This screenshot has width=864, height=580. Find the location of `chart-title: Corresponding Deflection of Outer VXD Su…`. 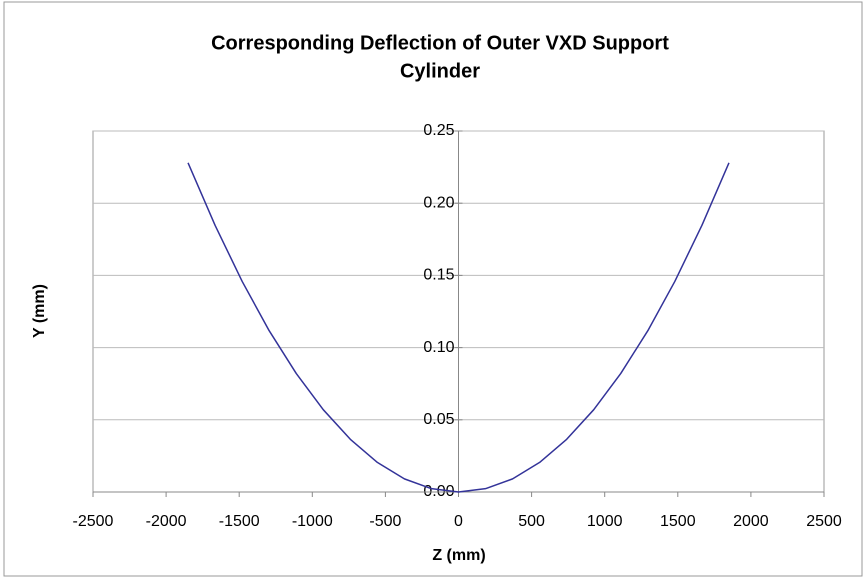

chart-title: Corresponding Deflection of Outer VXD Su… is located at coordinates (440, 43).